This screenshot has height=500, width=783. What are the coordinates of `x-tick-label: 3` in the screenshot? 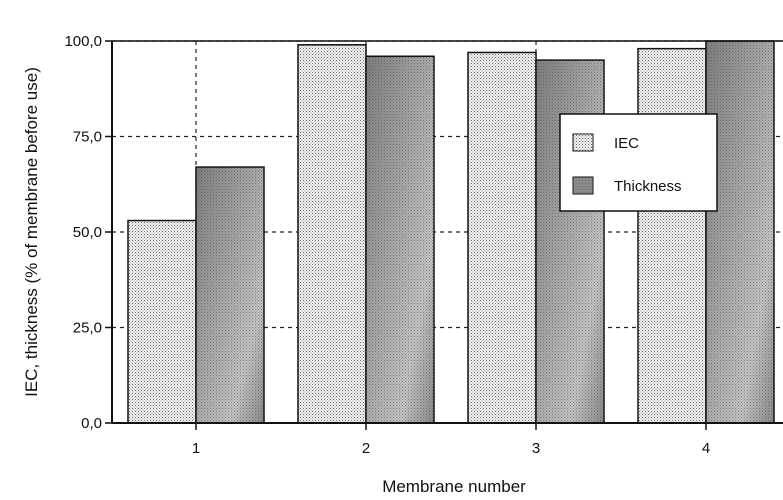 It's located at (536, 448).